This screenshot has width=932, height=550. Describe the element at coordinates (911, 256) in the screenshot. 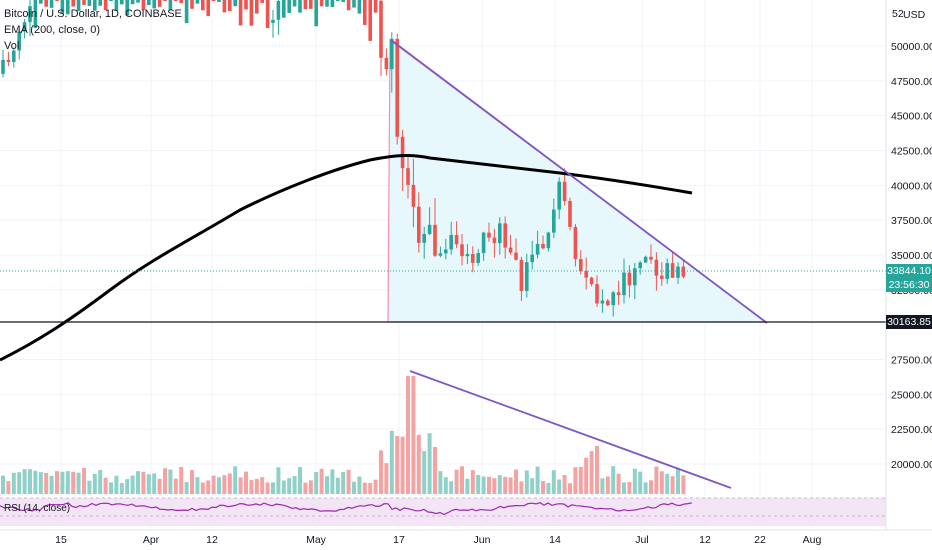

I see `price-tick-label: 35000.00` at that location.